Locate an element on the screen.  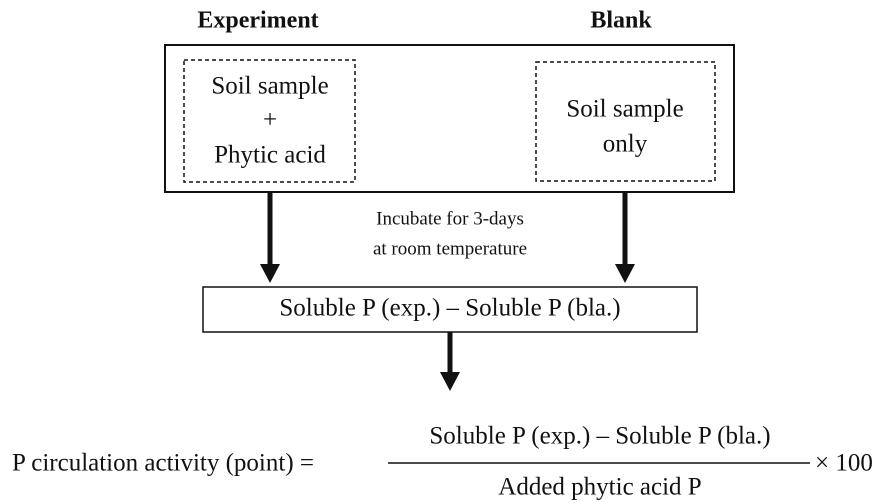
incubation-line: at room temperature is located at coordinates (450, 248).